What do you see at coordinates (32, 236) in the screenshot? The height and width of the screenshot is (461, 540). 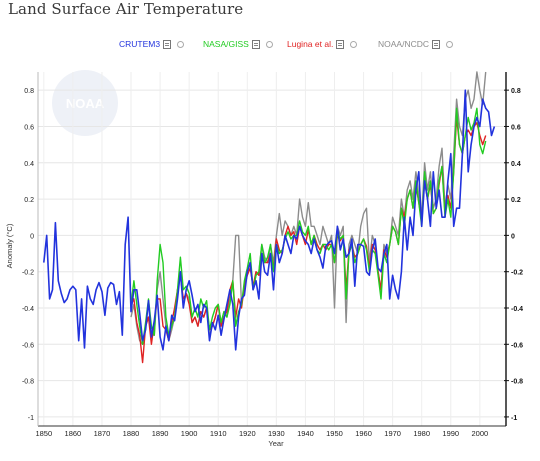 I see `y-tick-label-left: 0` at bounding box center [32, 236].